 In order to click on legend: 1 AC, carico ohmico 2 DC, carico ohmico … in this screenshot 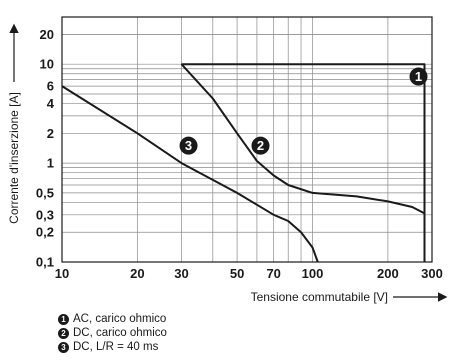, I will do `click(112, 333)`.